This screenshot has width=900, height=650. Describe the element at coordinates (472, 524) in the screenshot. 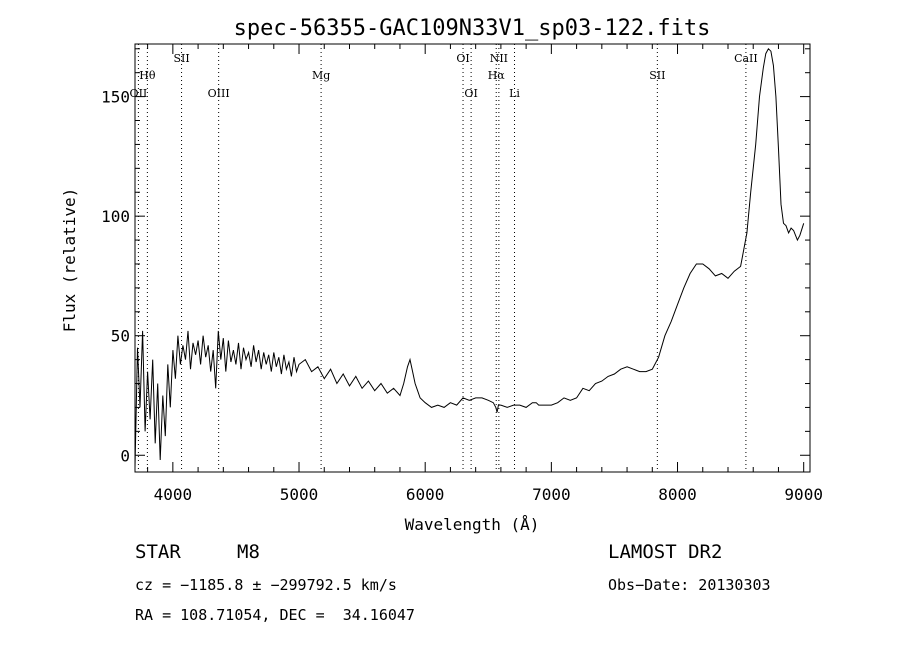

I see `x-axis-label: Wavelength (Å)` at that location.